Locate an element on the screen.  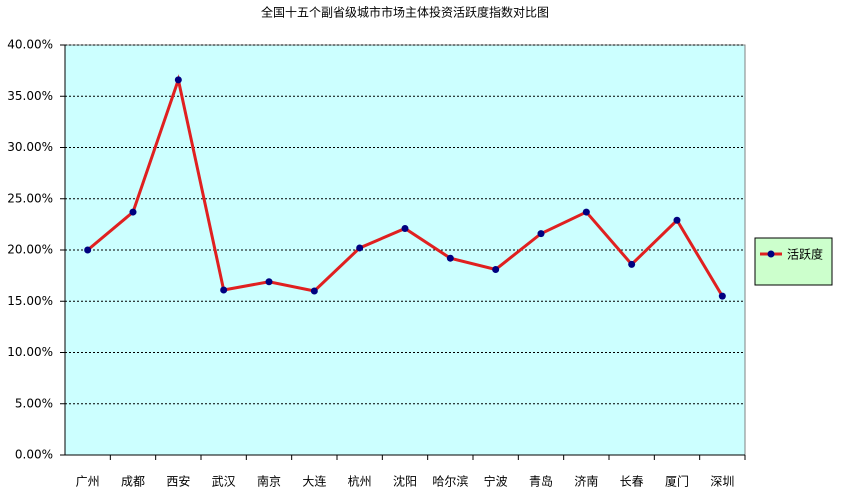
y-tick-label: 40.00% is located at coordinates (30, 45).